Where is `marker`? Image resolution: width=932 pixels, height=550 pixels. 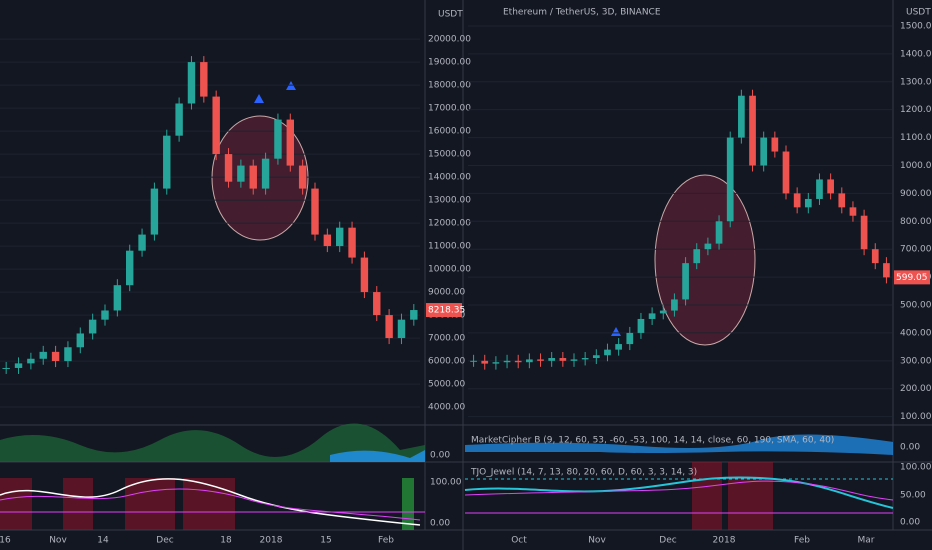 marker is located at coordinates (616, 331).